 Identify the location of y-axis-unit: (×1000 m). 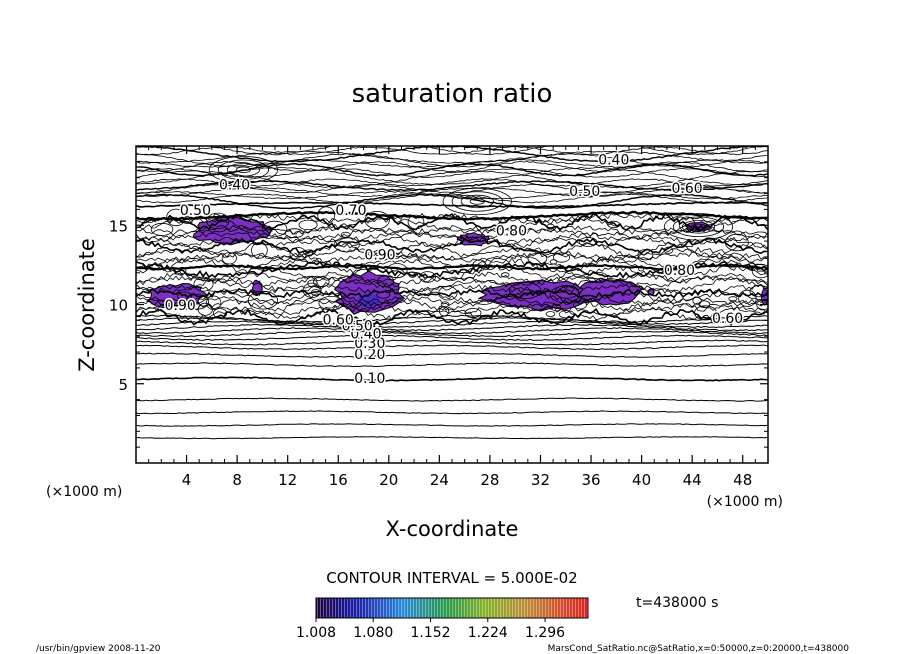
(84, 492).